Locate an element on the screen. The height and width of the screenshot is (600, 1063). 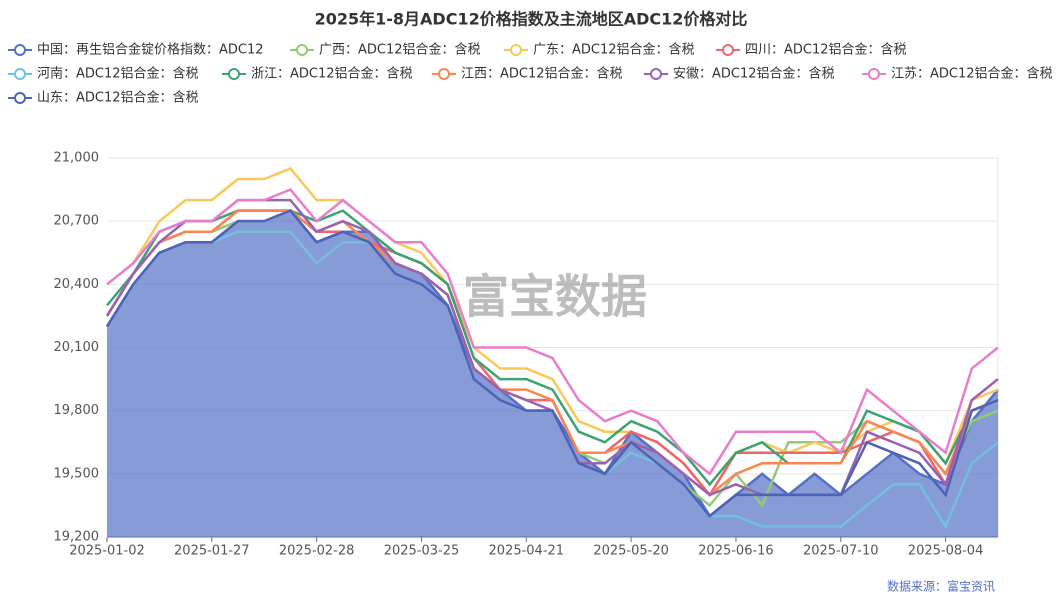
x-tick-label: 2025-03-25 is located at coordinates (422, 551).